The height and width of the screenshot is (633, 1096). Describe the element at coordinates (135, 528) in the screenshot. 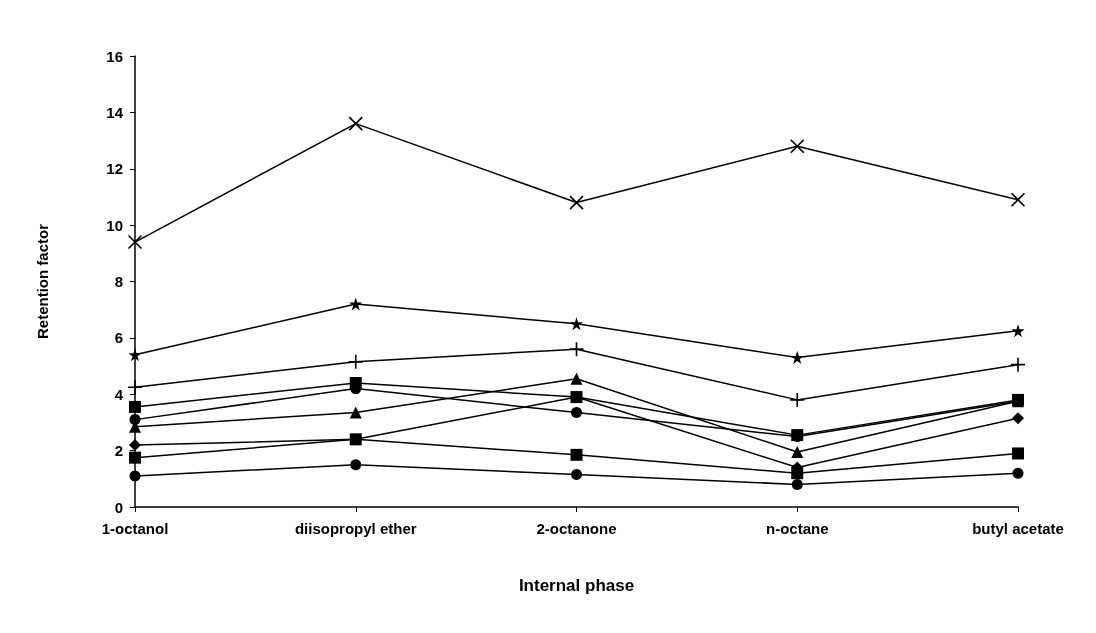

I see `x-tick-label: 1-octanol` at that location.